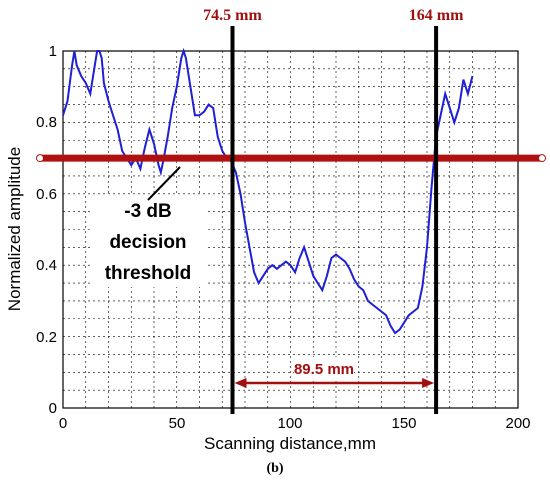 This screenshot has height=485, width=550. What do you see at coordinates (232, 15) in the screenshot?
I see `marker-label-left: 74.5 mm` at bounding box center [232, 15].